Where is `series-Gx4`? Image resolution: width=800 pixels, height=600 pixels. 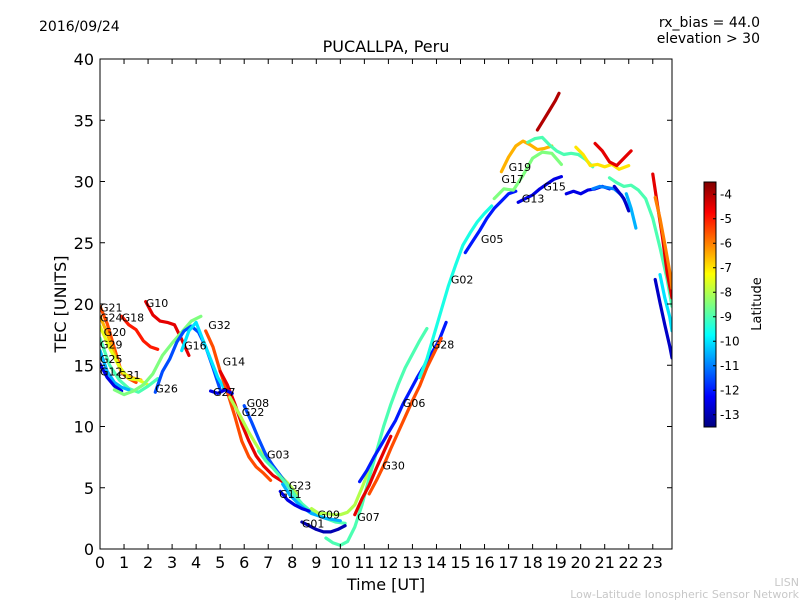
series-Gx4 is located at coordinates (613, 154).